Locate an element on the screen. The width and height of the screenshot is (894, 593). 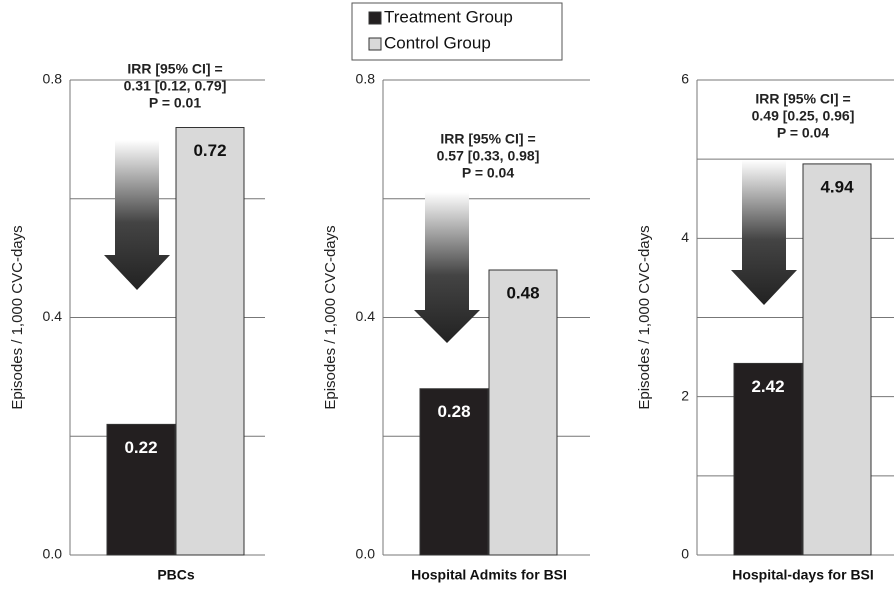
annotation: 0.49 [0.25, 0.96] is located at coordinates (803, 116).